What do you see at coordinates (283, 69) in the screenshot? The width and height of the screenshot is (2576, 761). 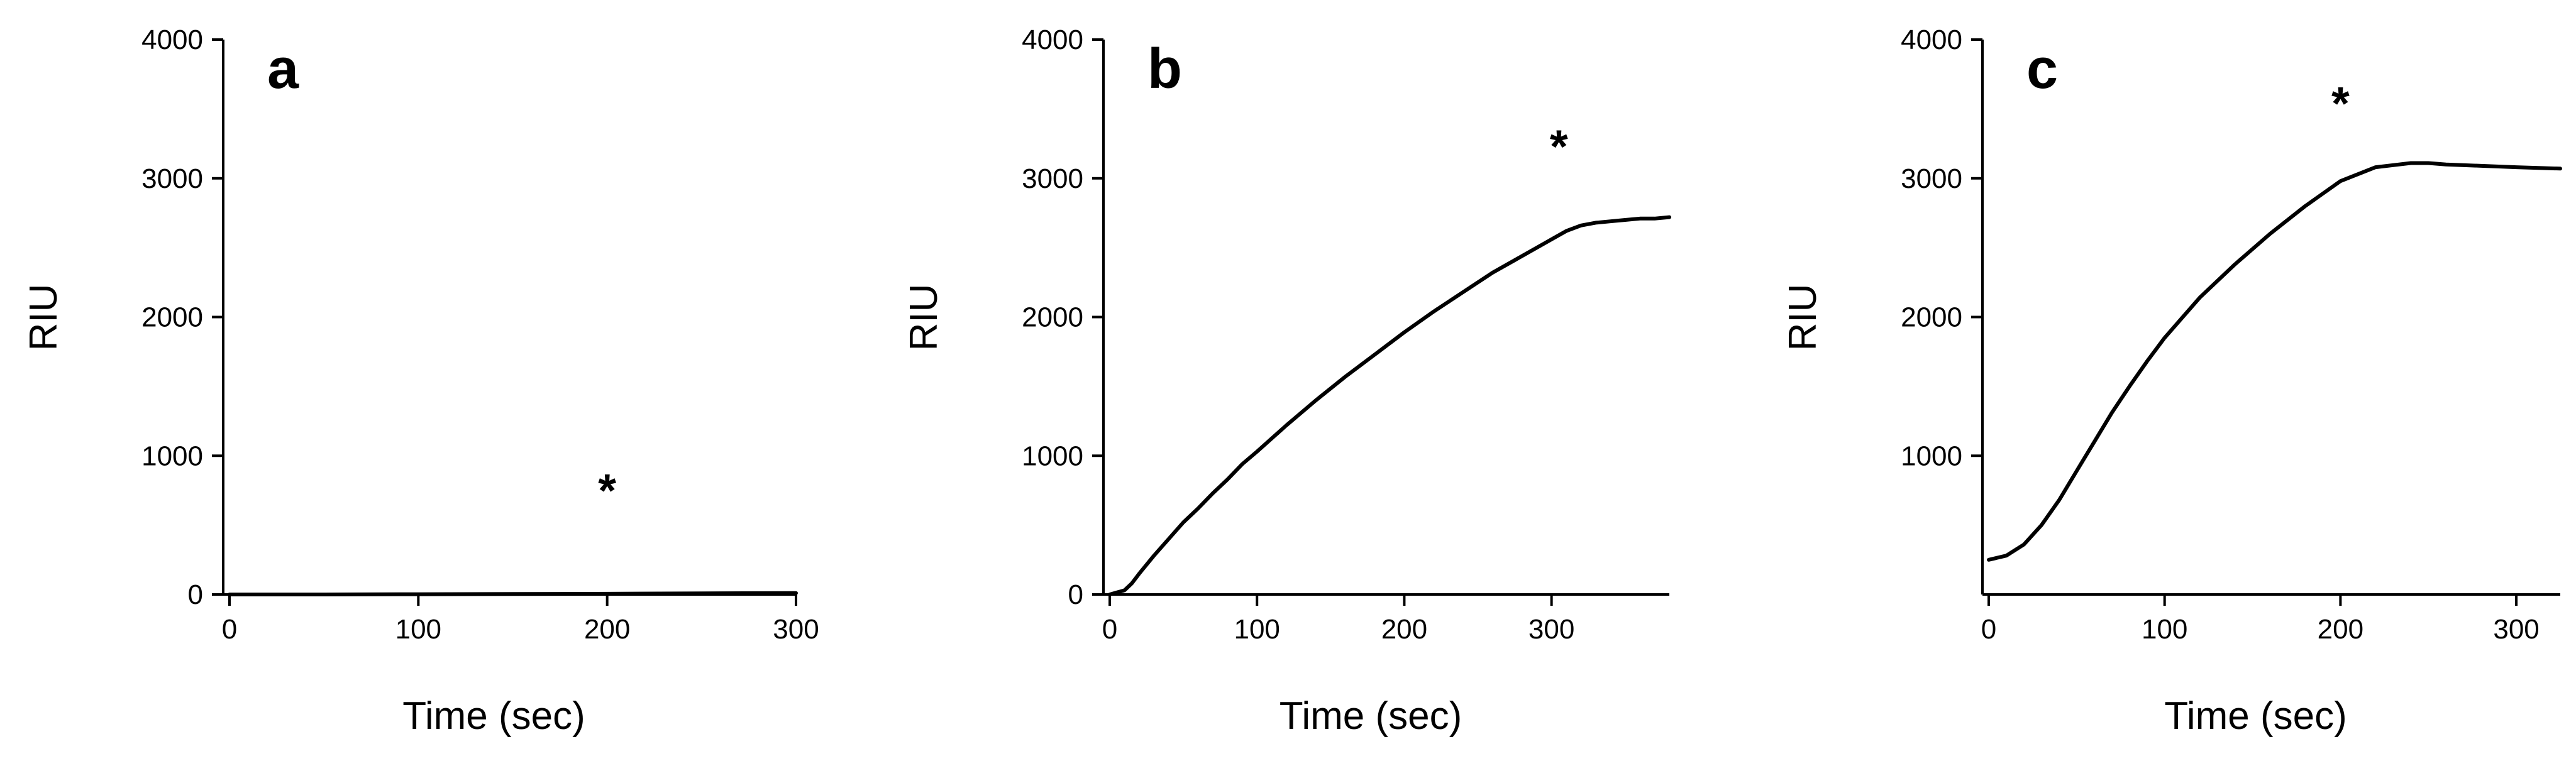 I see `panel-letter: a` at bounding box center [283, 69].